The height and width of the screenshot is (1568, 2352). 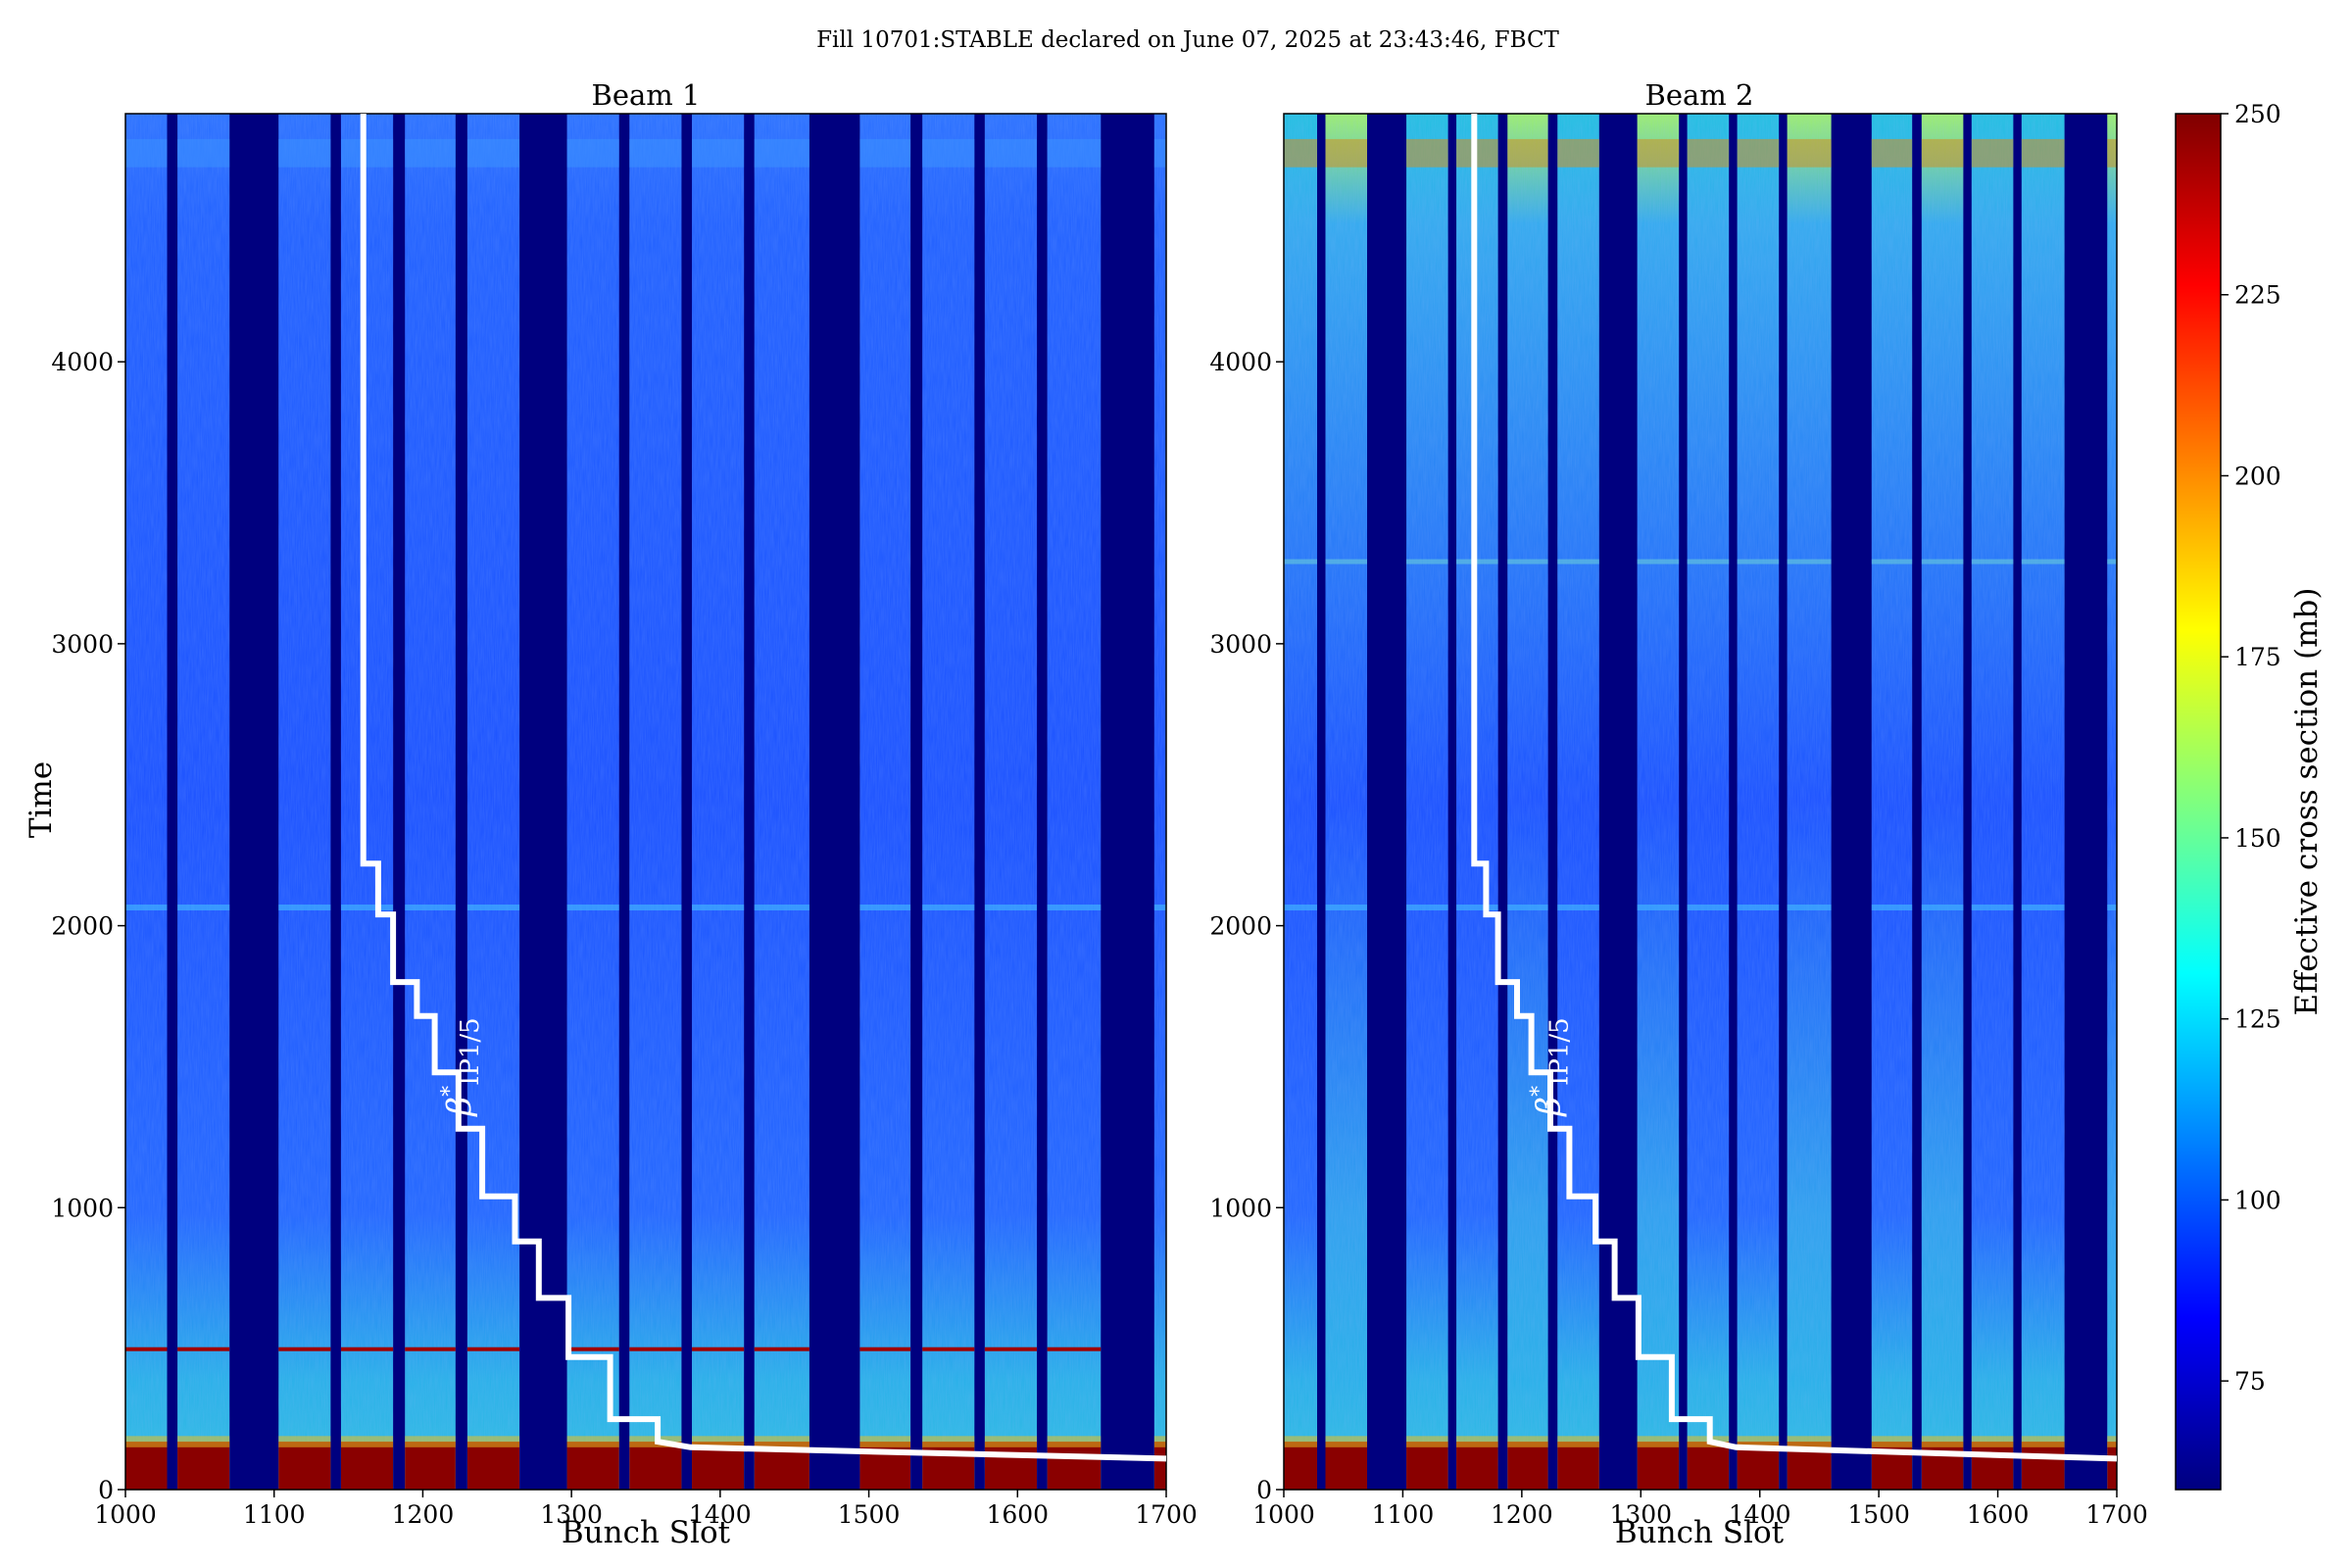 I want to click on beam1-x-label: Bunch Slot, so click(x=646, y=1532).